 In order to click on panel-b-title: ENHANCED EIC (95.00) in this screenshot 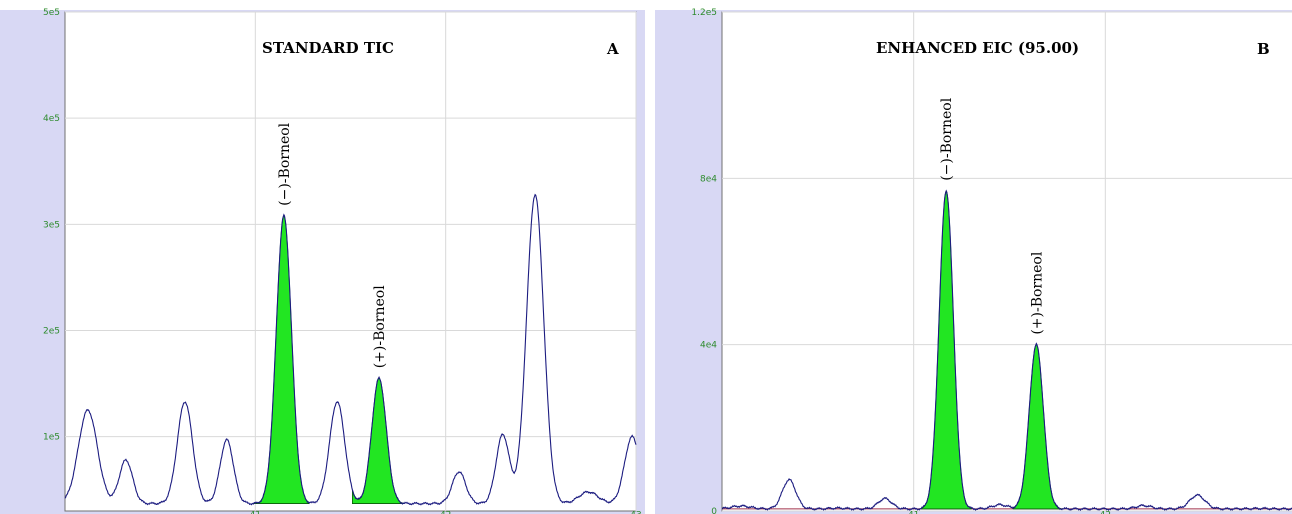, I will do `click(977, 48)`.